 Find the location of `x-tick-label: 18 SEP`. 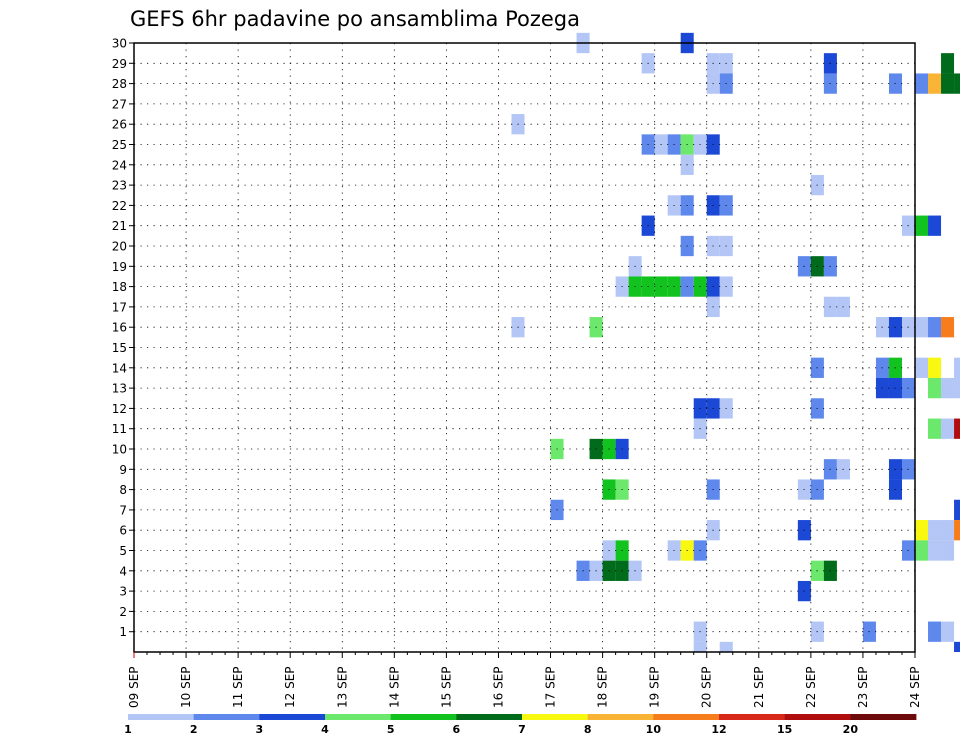

x-tick-label: 18 SEP is located at coordinates (603, 687).